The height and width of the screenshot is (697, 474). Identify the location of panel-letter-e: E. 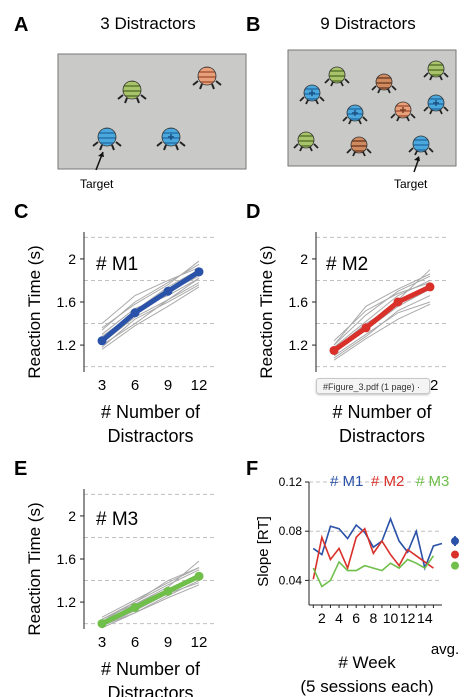
(20, 469).